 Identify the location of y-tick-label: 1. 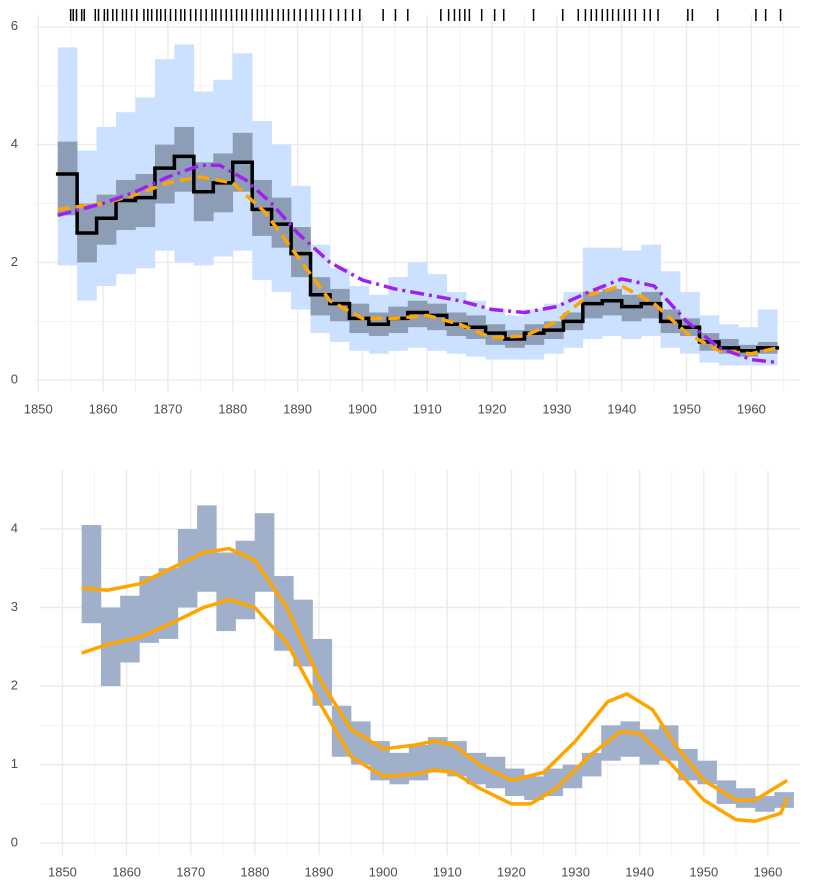
(14, 763).